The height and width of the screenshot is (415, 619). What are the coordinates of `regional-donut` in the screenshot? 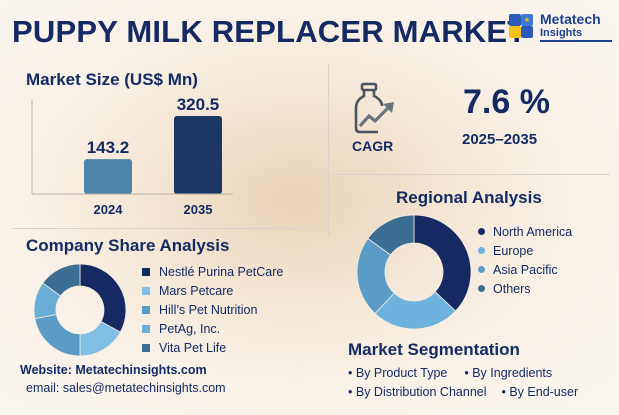 It's located at (414, 272).